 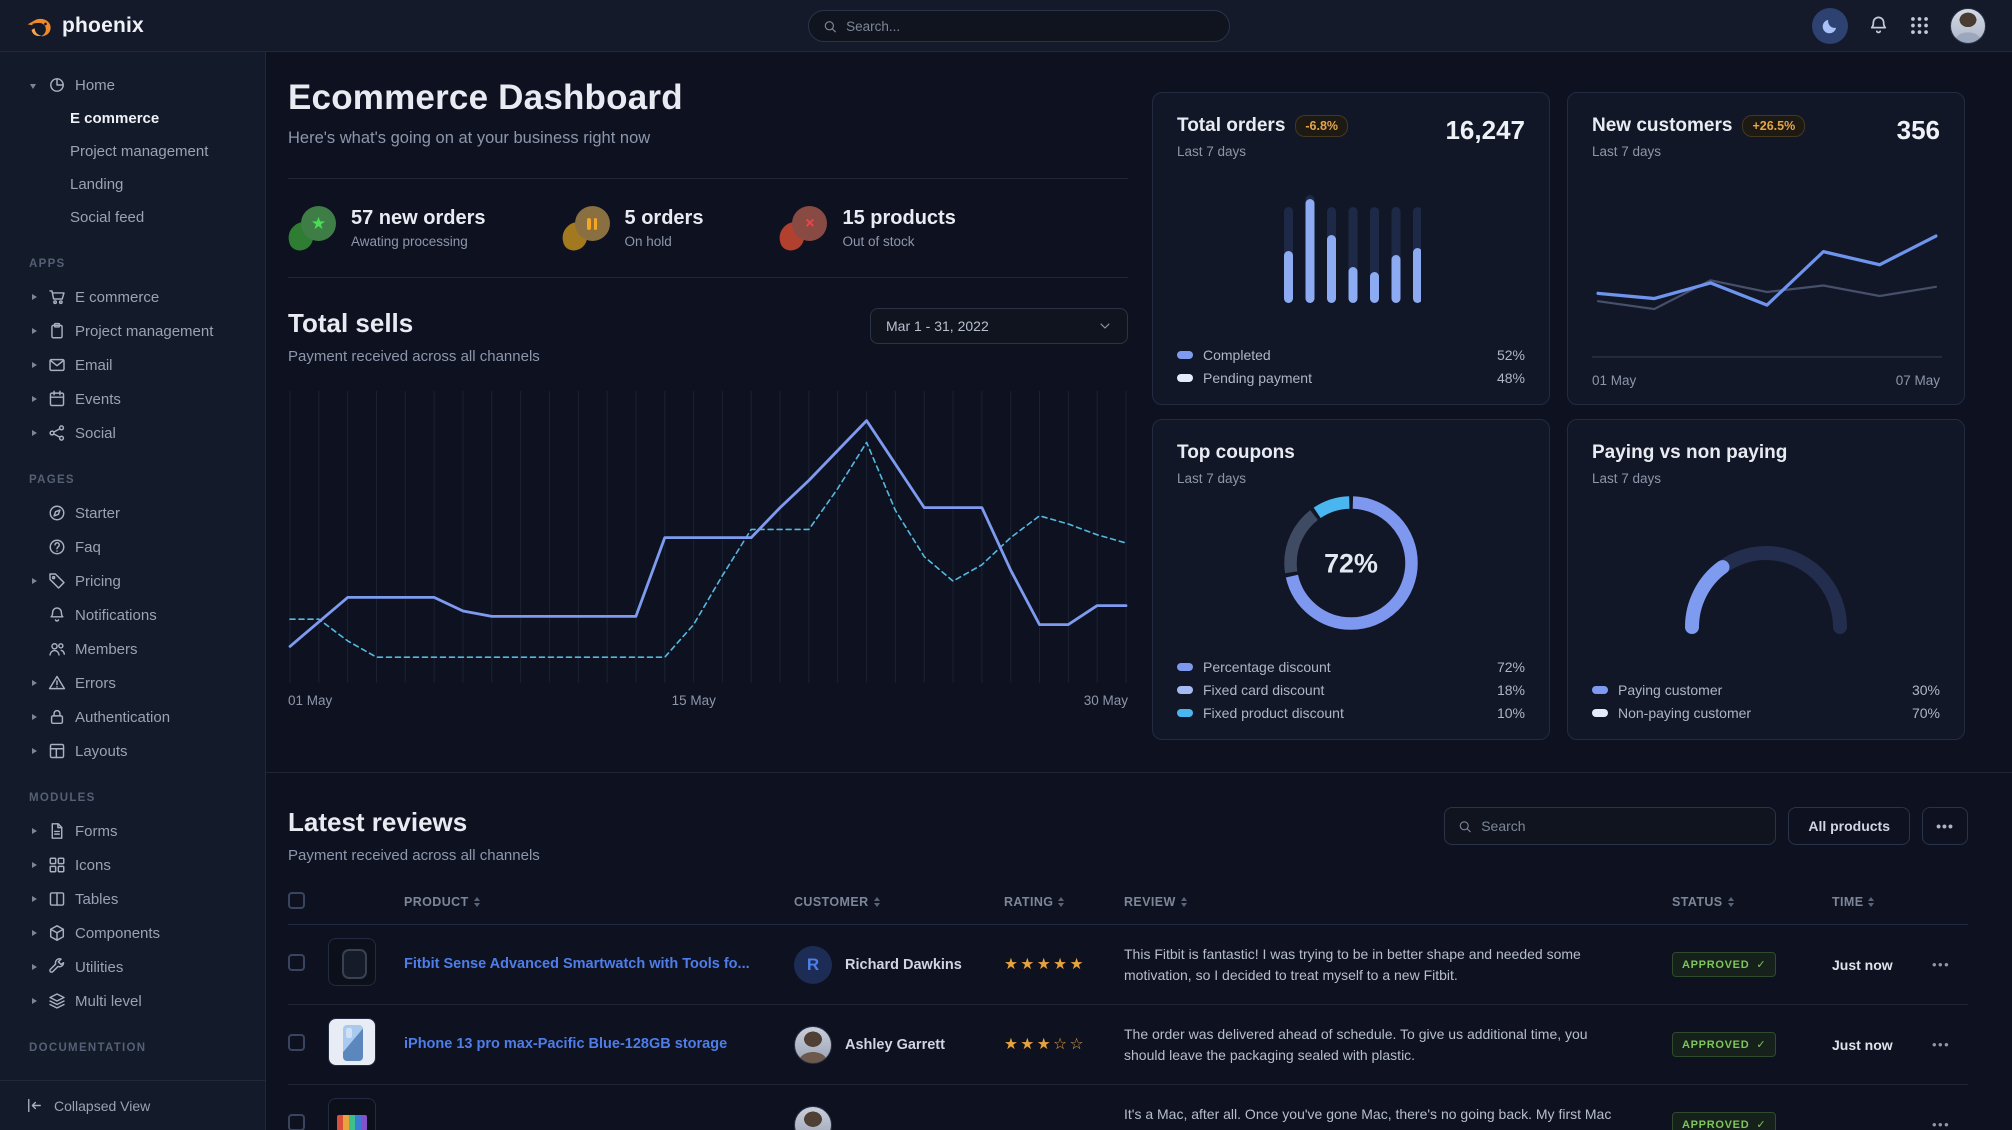 I want to click on caret-spacer, so click(x=34, y=649).